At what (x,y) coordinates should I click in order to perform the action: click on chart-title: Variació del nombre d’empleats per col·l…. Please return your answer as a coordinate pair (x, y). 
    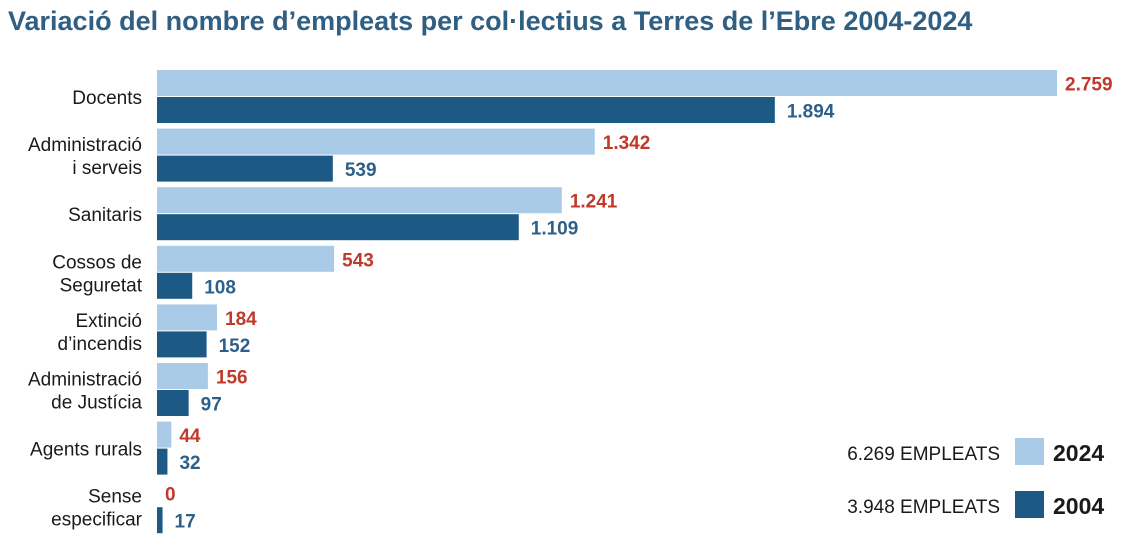
    Looking at the image, I should click on (490, 21).